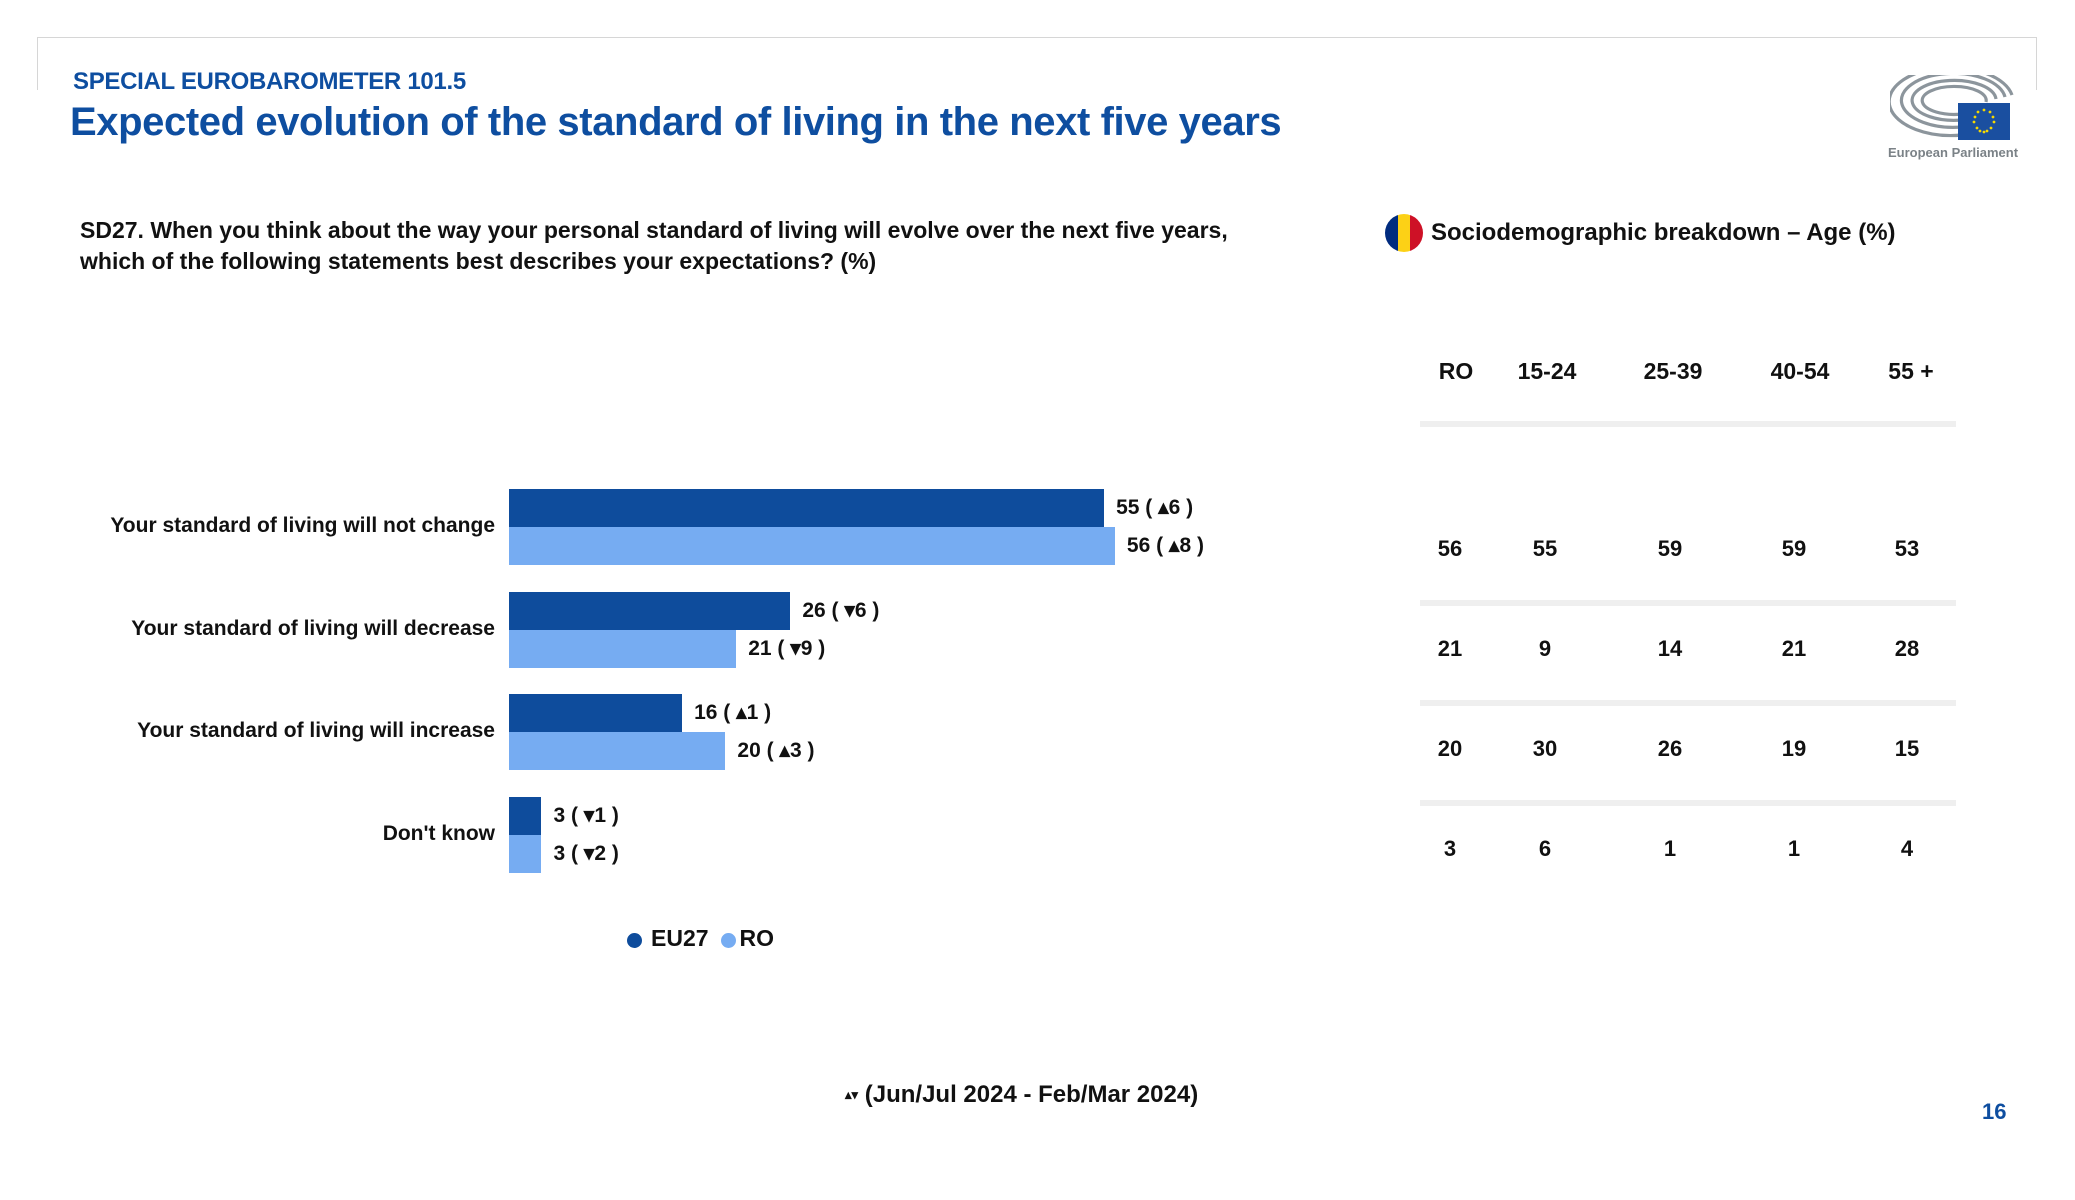 This screenshot has width=2075, height=1200. I want to click on table-cell: 30, so click(1545, 748).